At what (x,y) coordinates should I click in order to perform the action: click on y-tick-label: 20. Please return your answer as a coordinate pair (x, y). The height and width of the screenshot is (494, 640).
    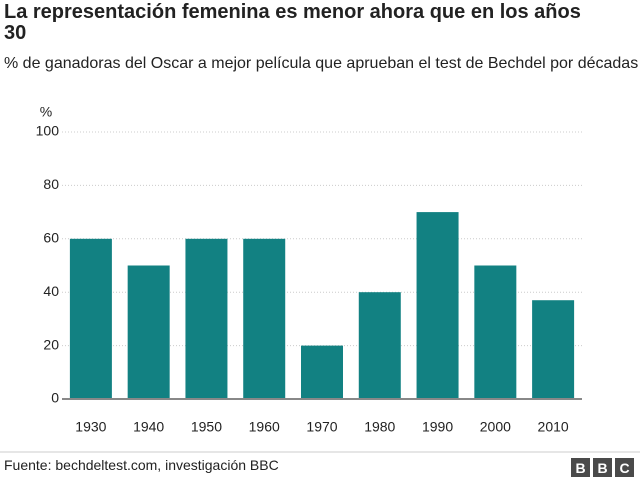
    Looking at the image, I should click on (51, 344).